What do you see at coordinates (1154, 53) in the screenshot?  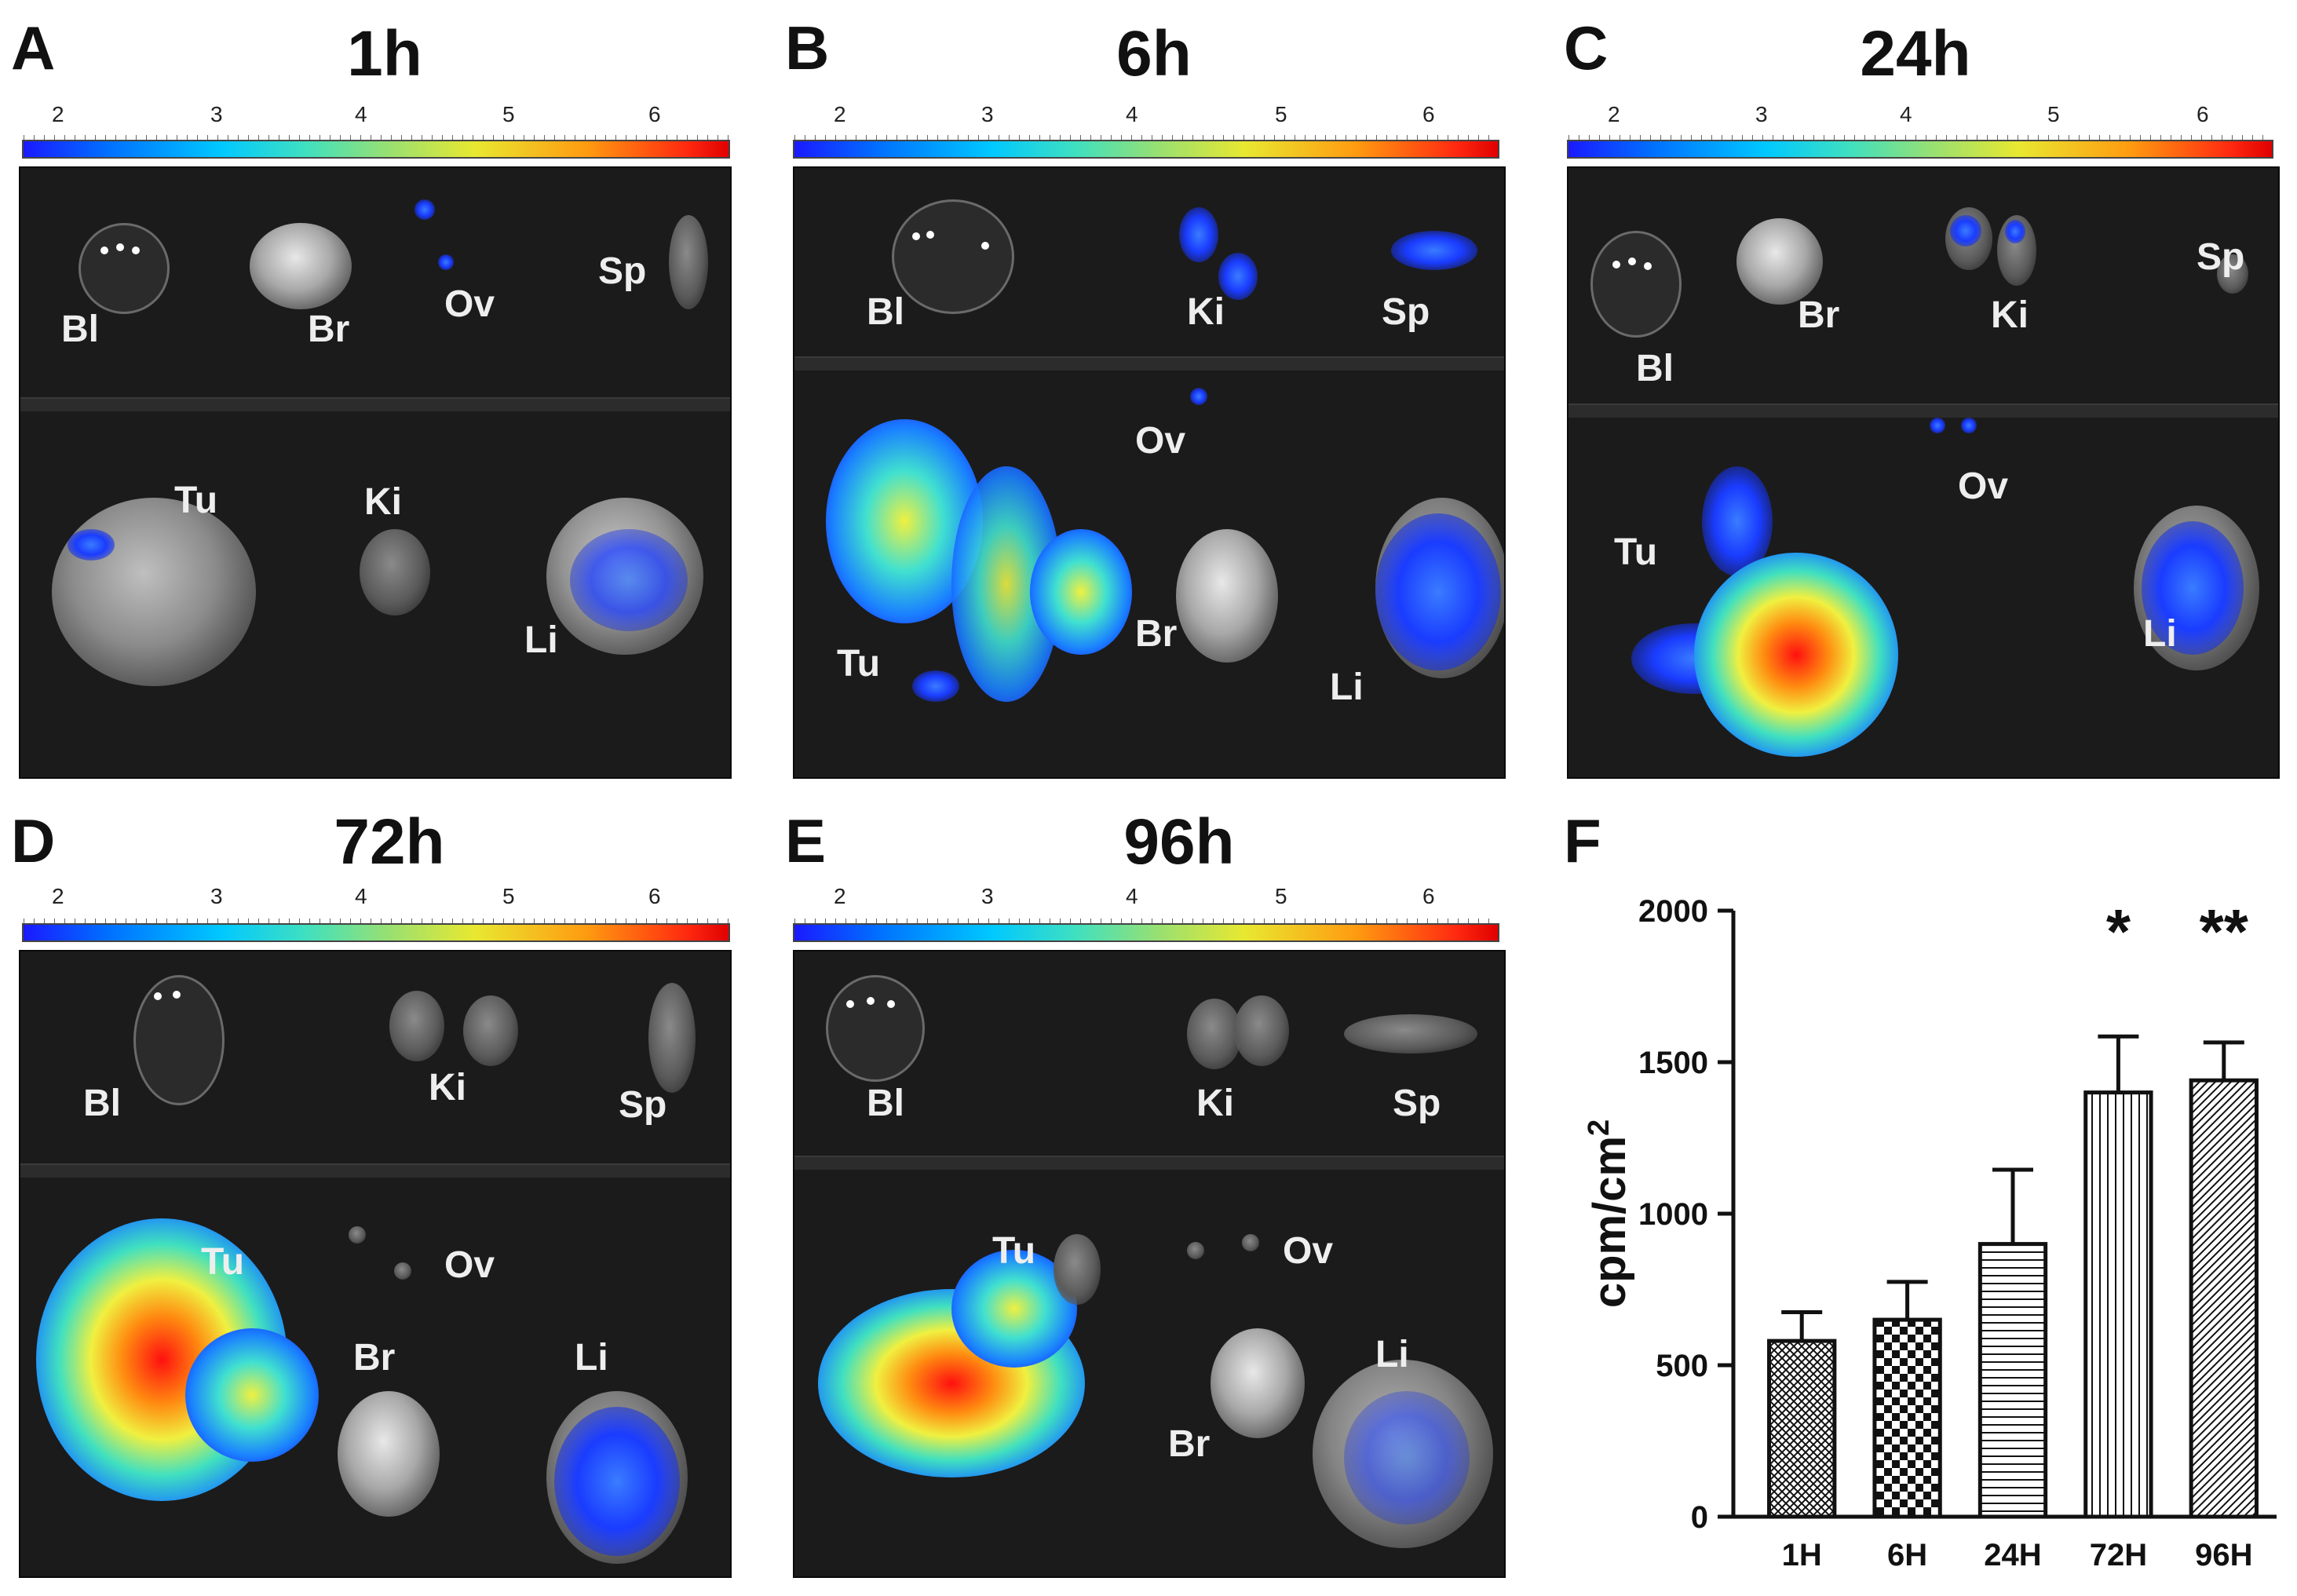 I see `panel-title: 6h` at bounding box center [1154, 53].